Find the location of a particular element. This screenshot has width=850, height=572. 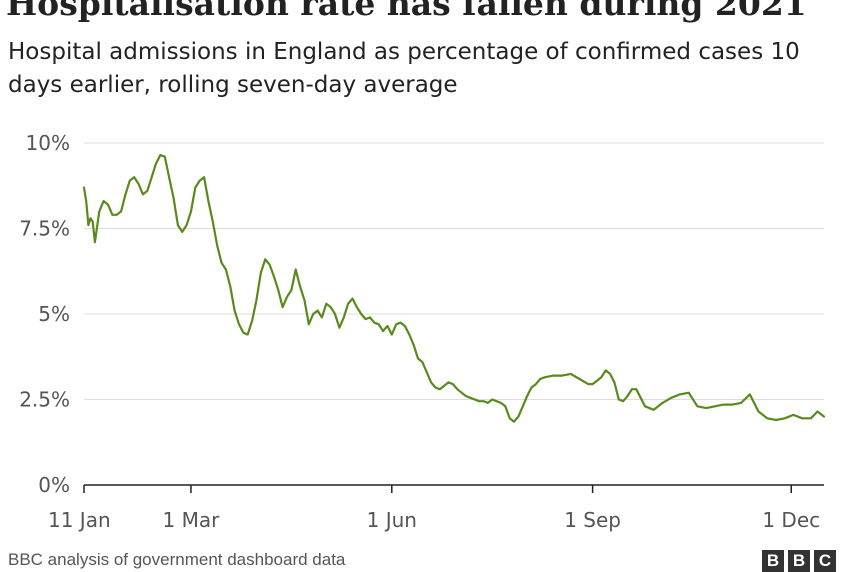

y-tick-label: 10% is located at coordinates (48, 143).